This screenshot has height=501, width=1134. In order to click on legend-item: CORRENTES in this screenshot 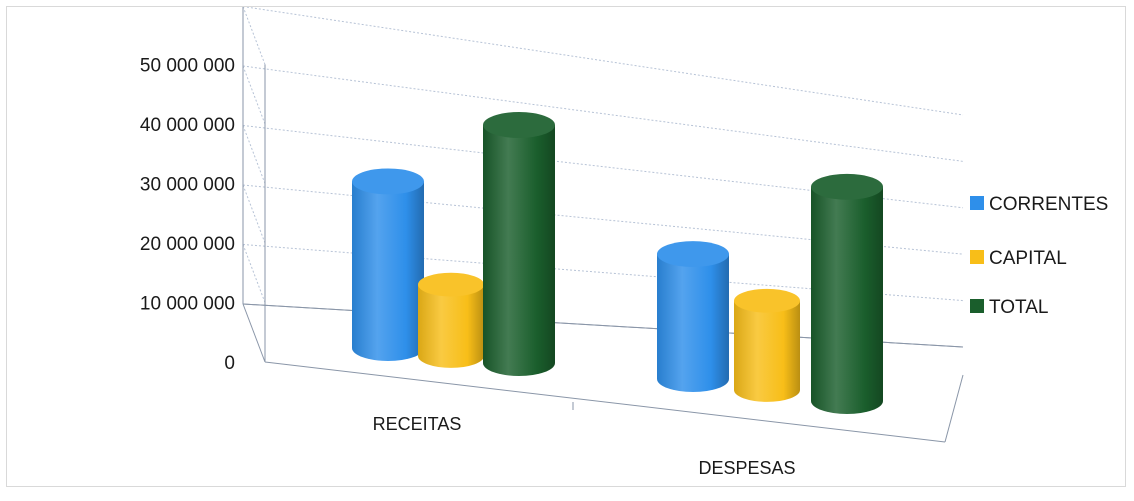, I will do `click(1039, 204)`.